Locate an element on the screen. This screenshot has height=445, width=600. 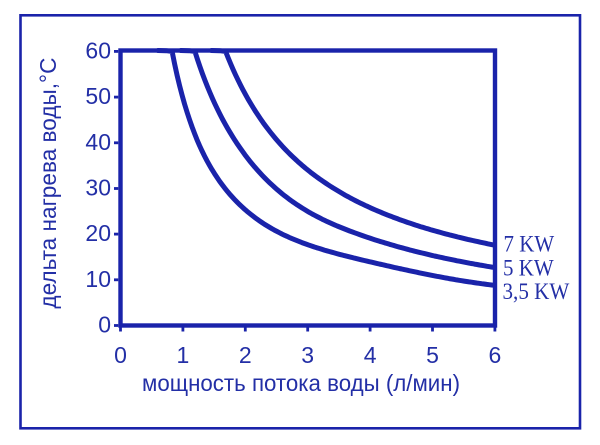
svg-text: 1 is located at coordinates (183, 355).